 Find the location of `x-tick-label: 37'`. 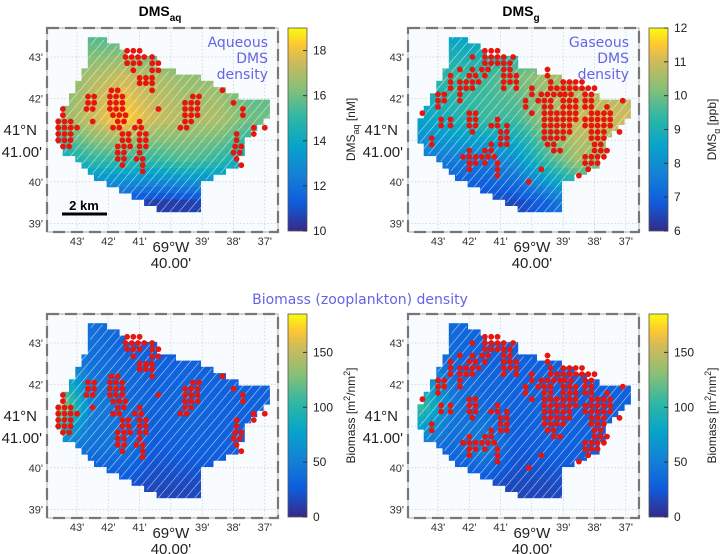

x-tick-label: 37' is located at coordinates (265, 242).